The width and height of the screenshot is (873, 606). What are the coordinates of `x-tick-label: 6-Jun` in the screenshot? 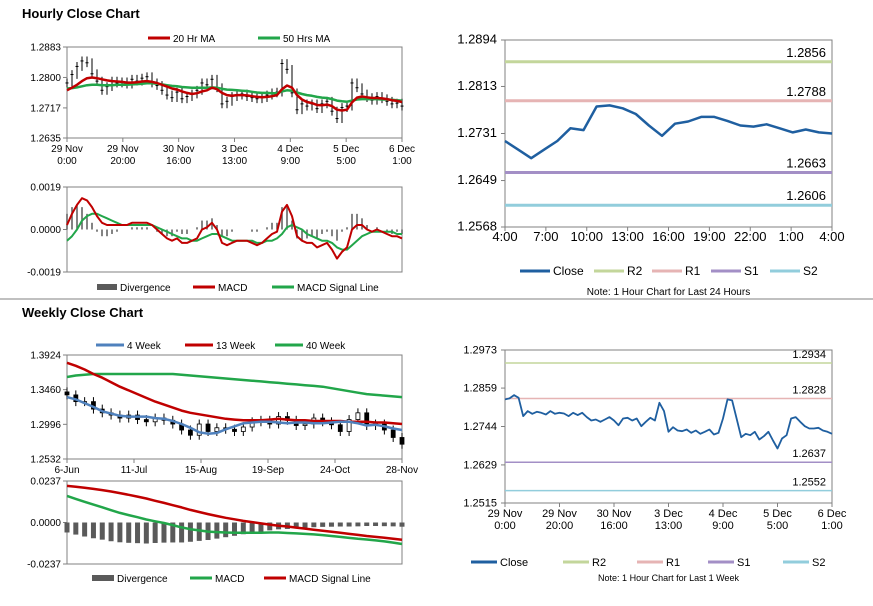 It's located at (66, 470).